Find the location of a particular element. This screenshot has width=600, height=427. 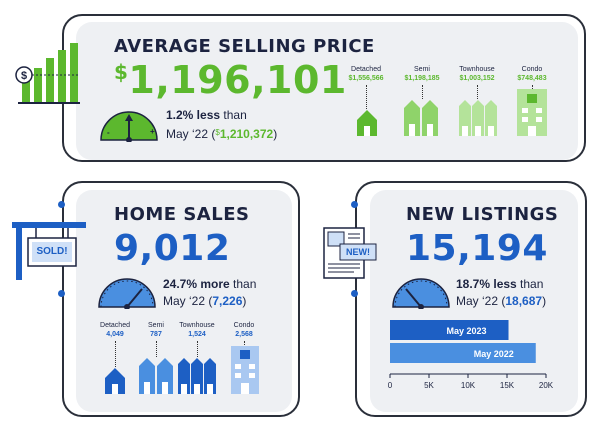

avg-price-currency: $ is located at coordinates (121, 72).